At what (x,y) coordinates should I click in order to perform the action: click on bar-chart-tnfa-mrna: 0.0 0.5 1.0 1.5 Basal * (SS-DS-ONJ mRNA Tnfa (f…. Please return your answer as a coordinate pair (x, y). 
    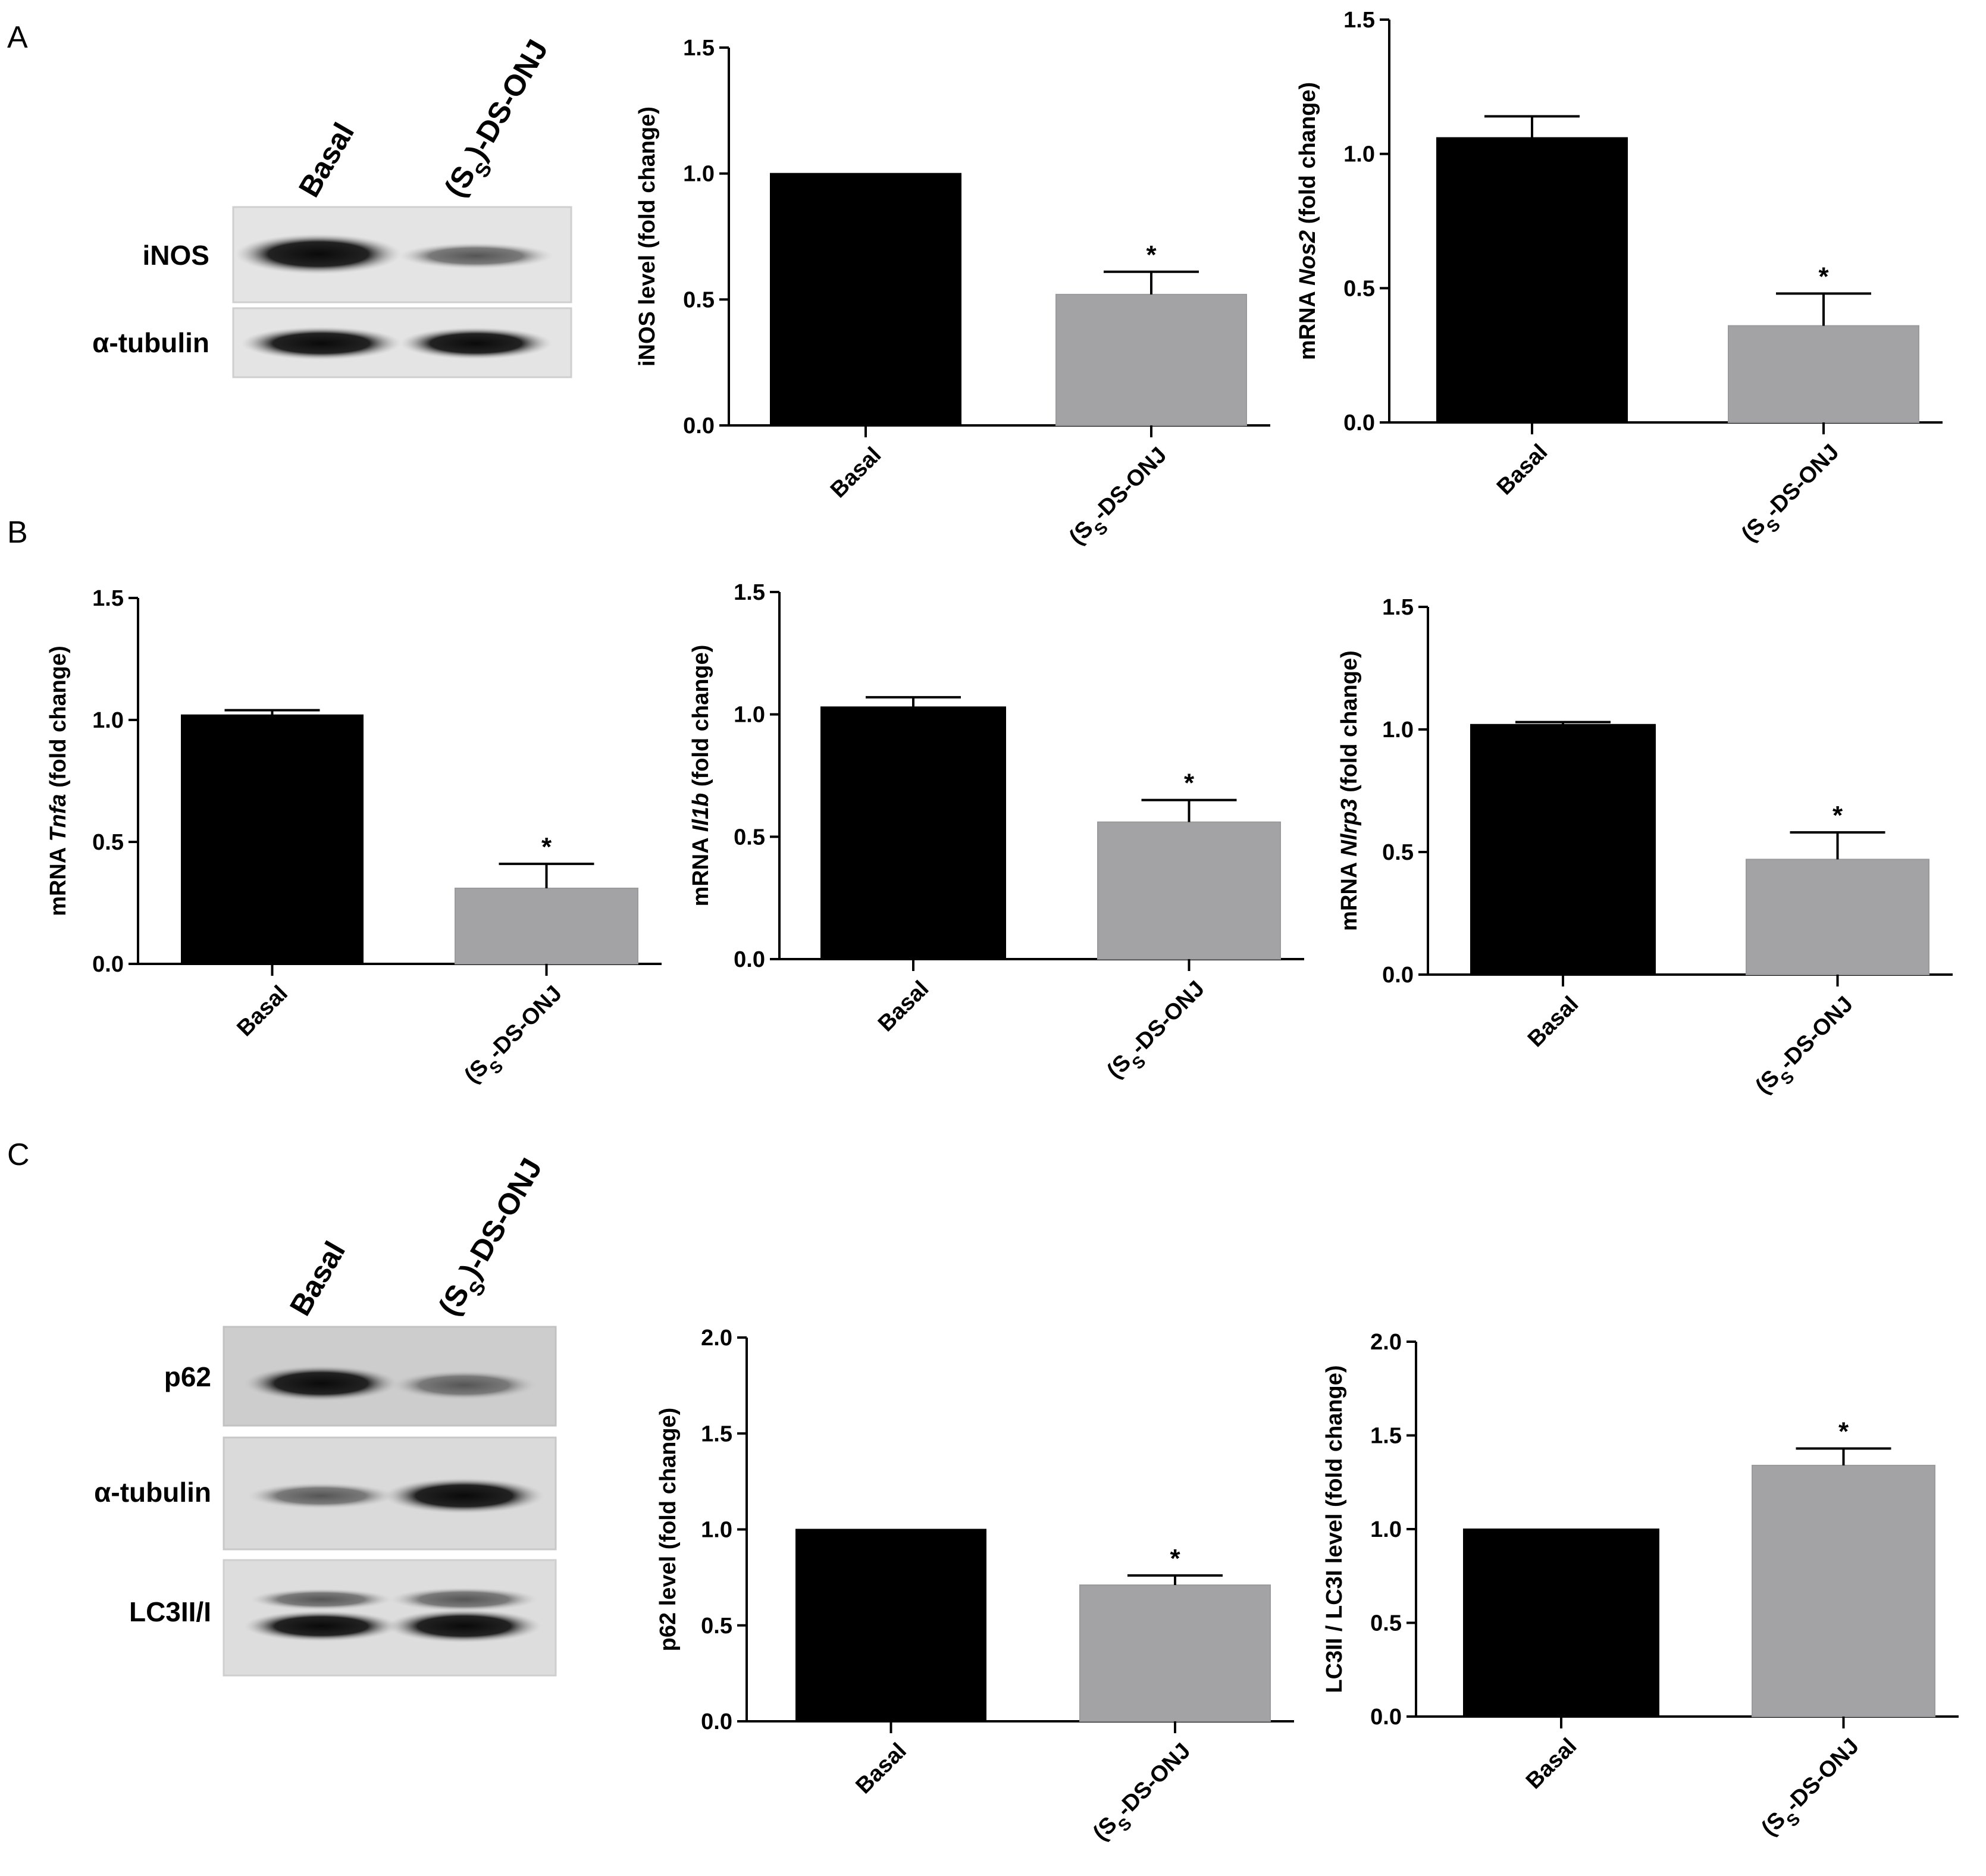
    Looking at the image, I should click on (354, 840).